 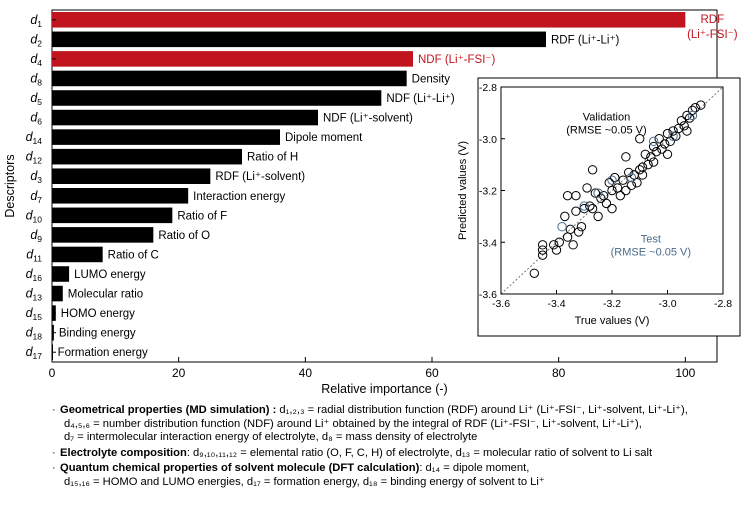 I want to click on x-tick-label: 40, so click(x=306, y=373).